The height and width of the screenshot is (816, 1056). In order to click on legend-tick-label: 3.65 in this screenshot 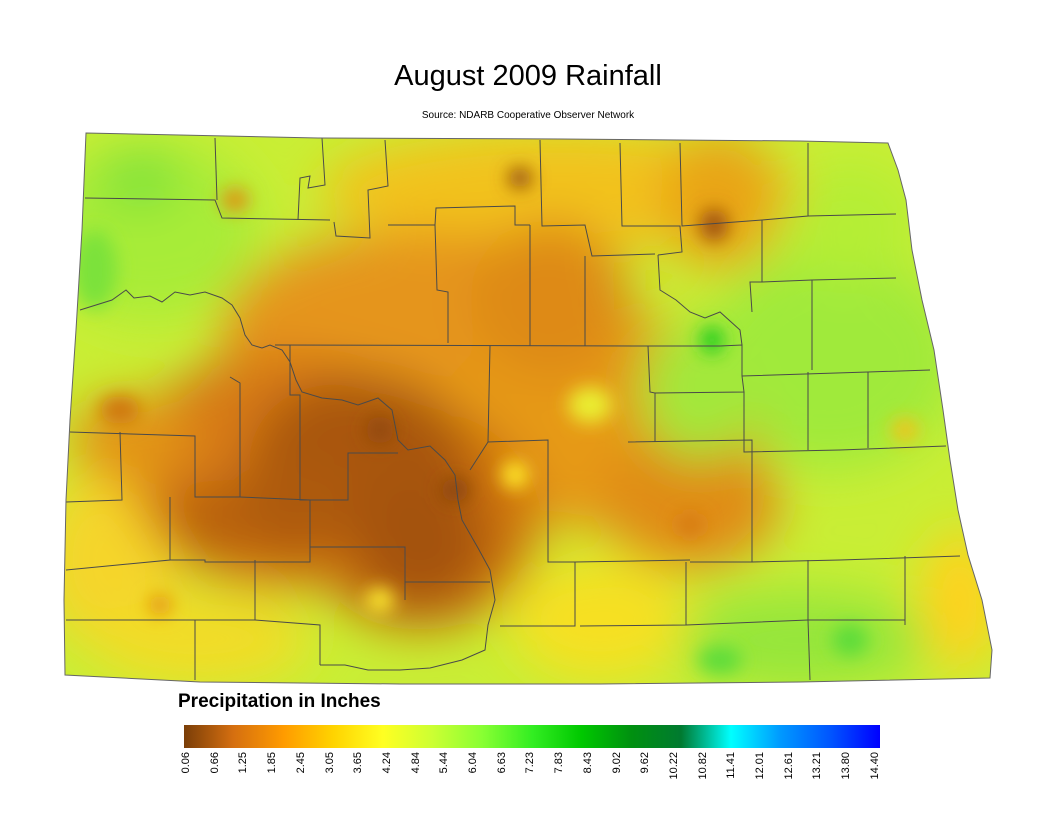, I will do `click(358, 763)`.